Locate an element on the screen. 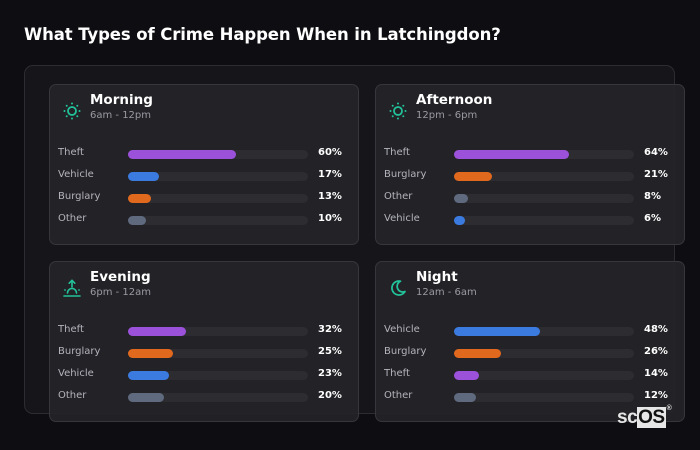 The image size is (700, 450). bar-row: Other 10% is located at coordinates (208, 220).